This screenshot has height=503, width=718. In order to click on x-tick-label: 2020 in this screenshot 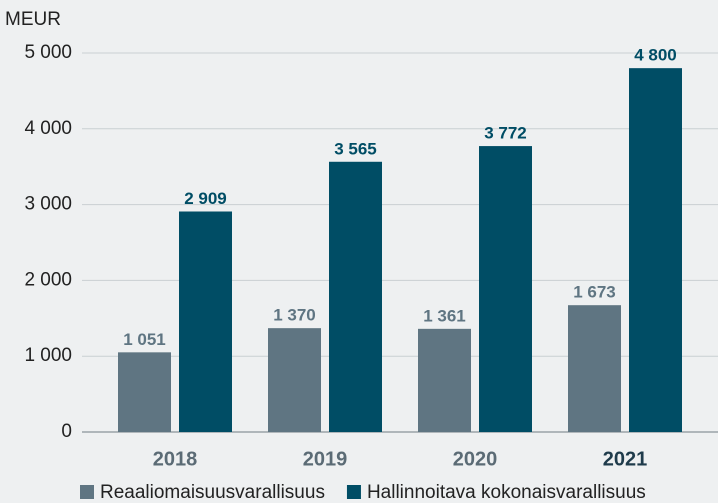, I will do `click(475, 459)`.